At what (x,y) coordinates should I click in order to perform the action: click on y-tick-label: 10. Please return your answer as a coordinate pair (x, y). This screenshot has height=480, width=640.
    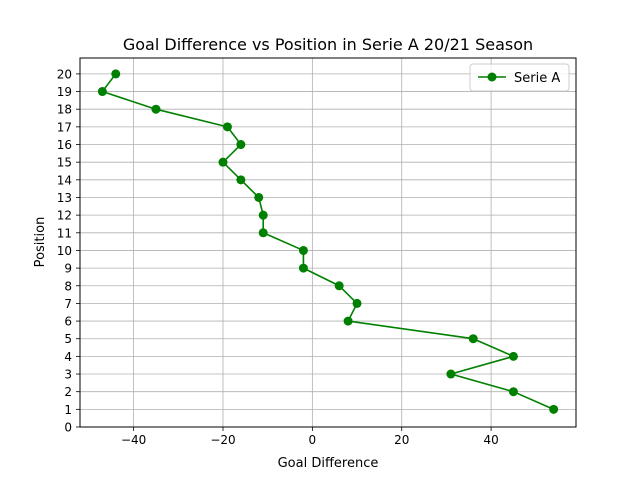
    Looking at the image, I should click on (64, 251).